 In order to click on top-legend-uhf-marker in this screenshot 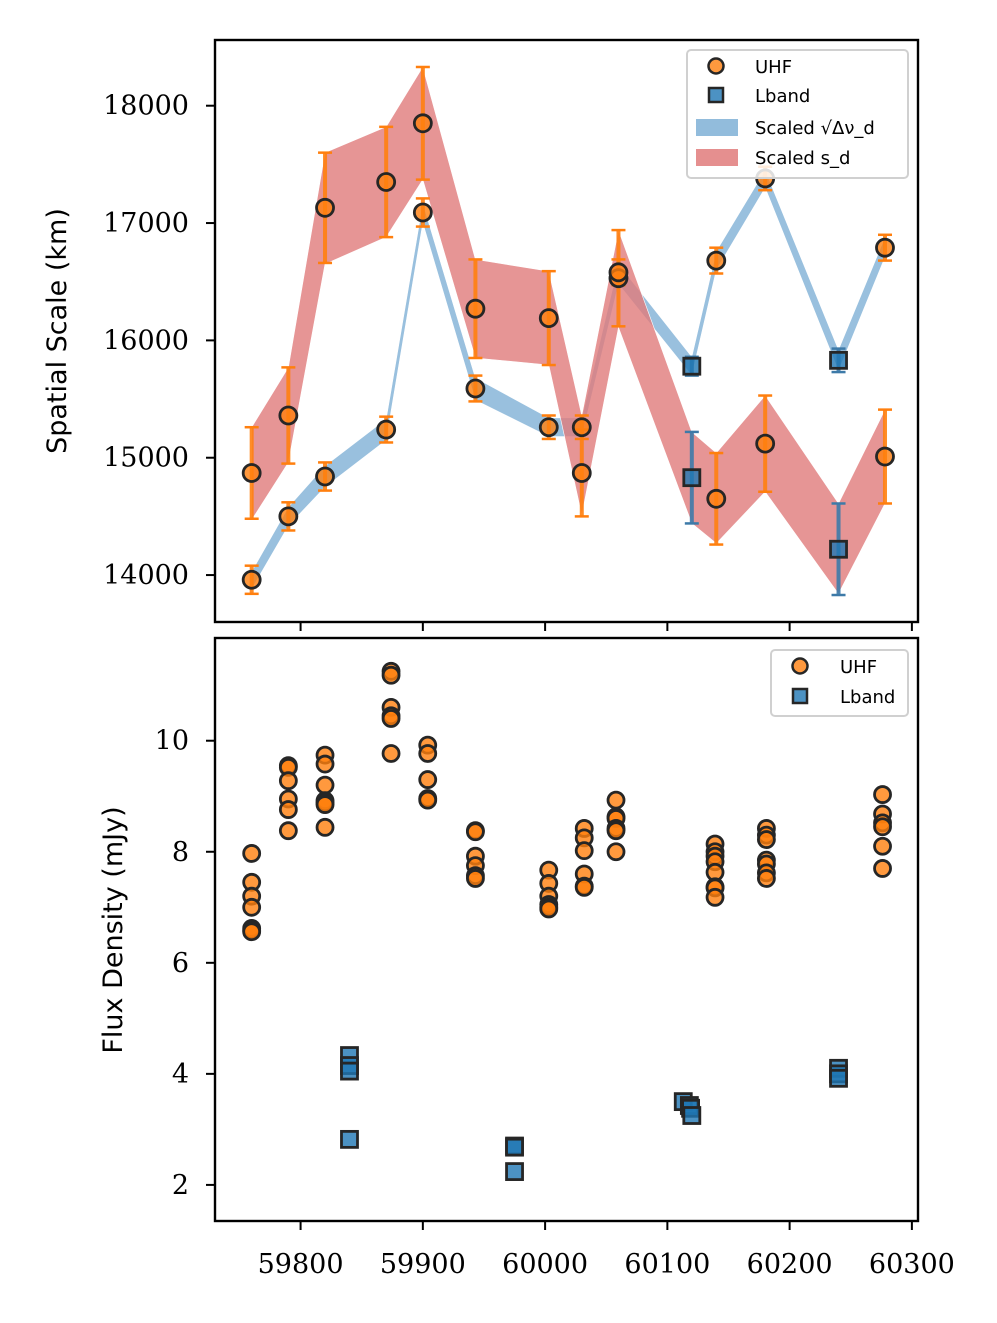, I will do `click(716, 66)`.